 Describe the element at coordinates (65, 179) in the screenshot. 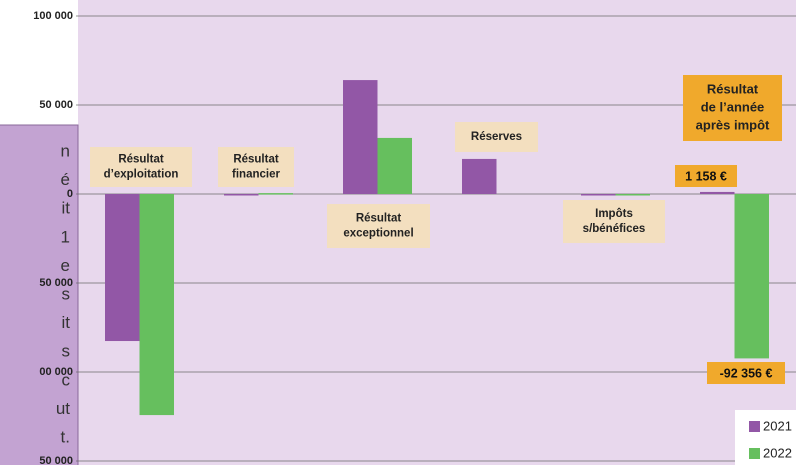

I see `side-note-text: é` at that location.